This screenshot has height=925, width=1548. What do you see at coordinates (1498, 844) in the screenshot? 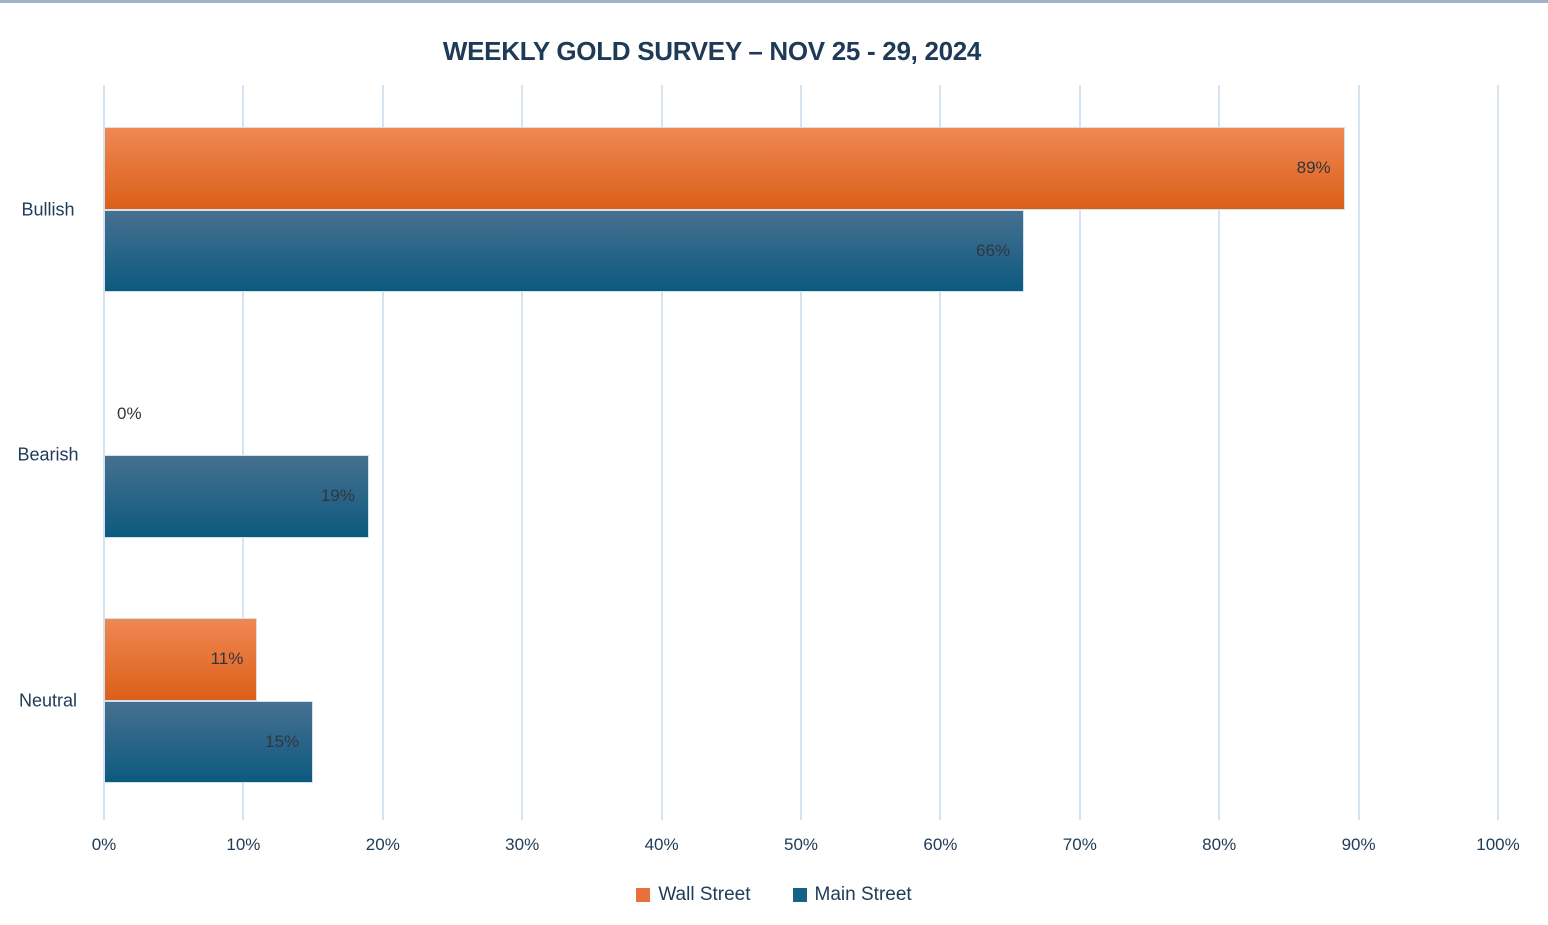
I see `x-tick-100%: 100%` at bounding box center [1498, 844].